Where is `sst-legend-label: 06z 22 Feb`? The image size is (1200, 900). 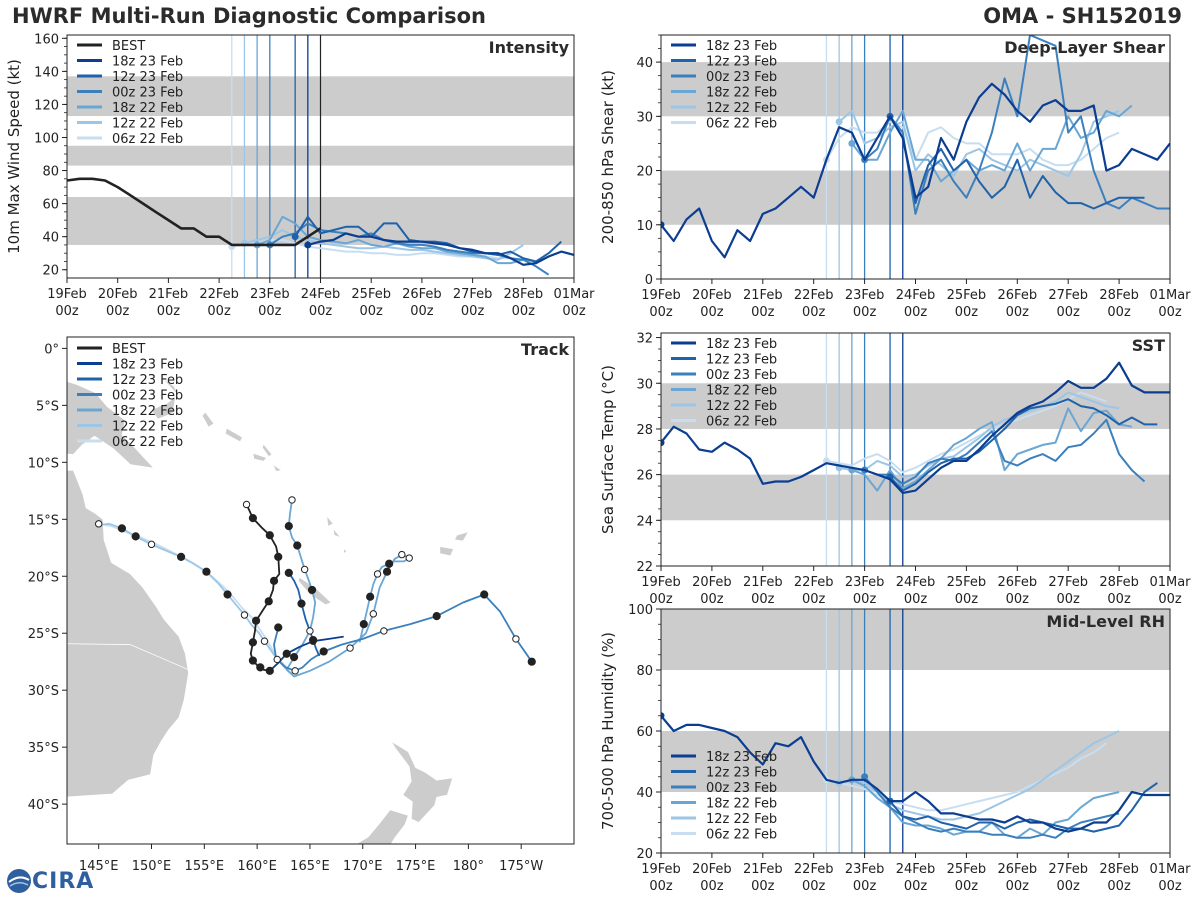 sst-legend-label: 06z 22 Feb is located at coordinates (741, 422).